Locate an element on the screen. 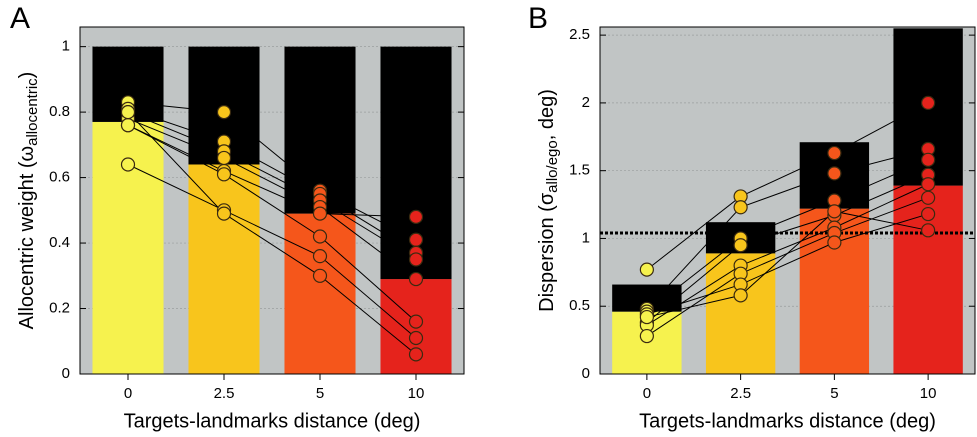 The width and height of the screenshot is (977, 437). panel-label: A is located at coordinates (20, 18).